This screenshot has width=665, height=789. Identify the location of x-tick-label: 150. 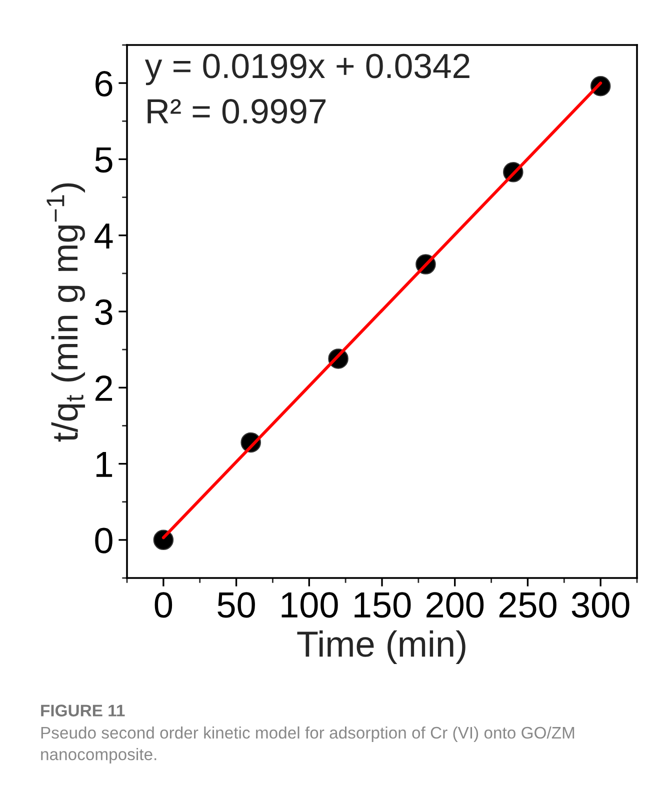
(382, 605).